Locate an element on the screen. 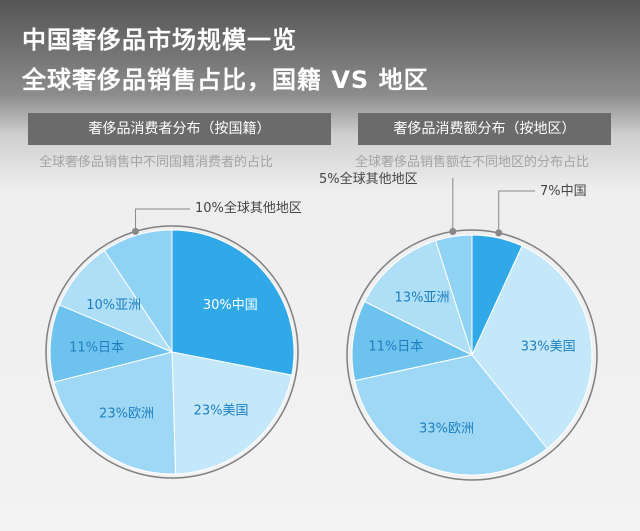  left-callout-line-other is located at coordinates (162, 220).